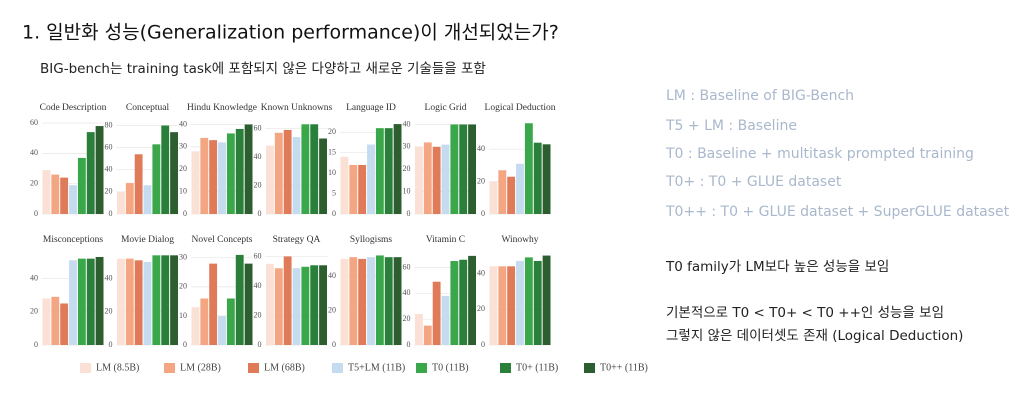  I want to click on chart-title: Logical Deduction, so click(520, 108).